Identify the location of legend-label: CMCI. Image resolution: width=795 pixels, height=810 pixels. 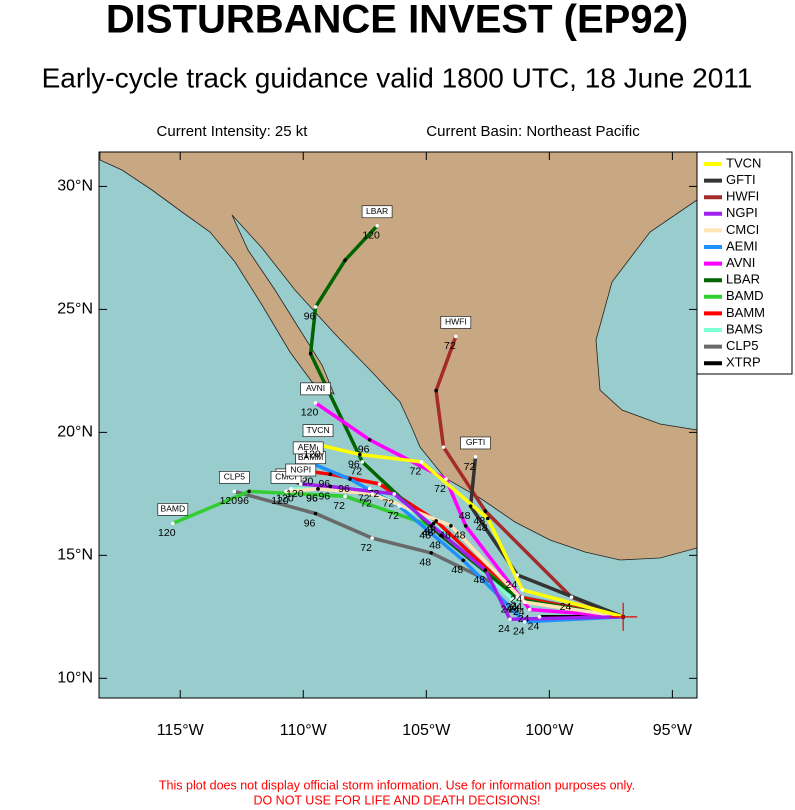
(742, 229).